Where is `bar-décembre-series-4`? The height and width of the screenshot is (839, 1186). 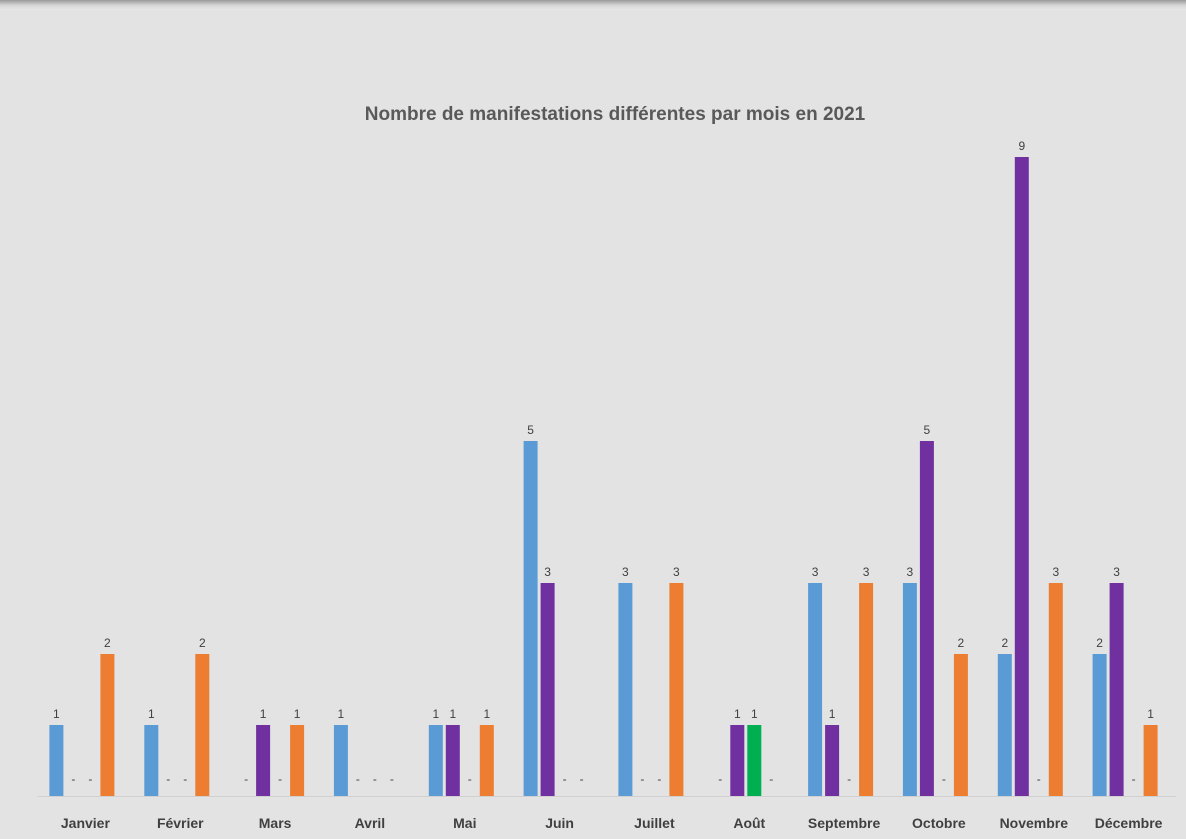 bar-décembre-series-4 is located at coordinates (1150, 760).